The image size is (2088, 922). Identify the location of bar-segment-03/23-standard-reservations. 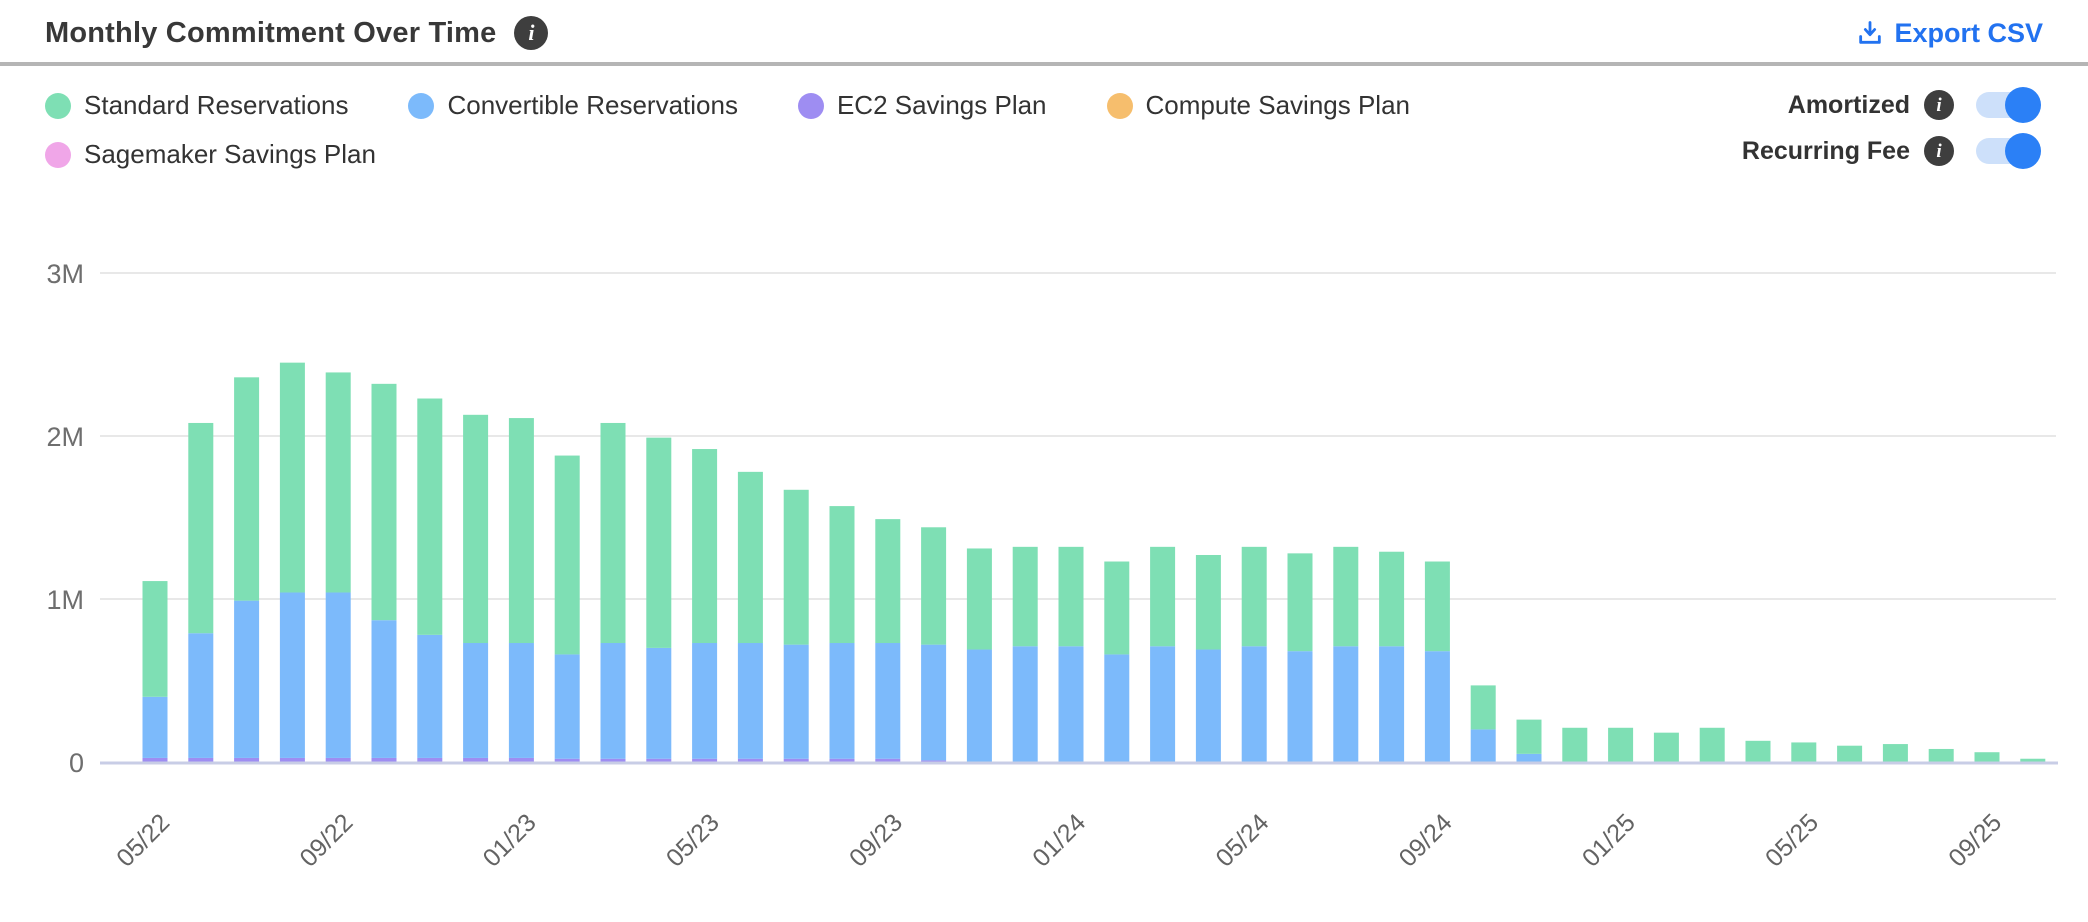
(613, 533).